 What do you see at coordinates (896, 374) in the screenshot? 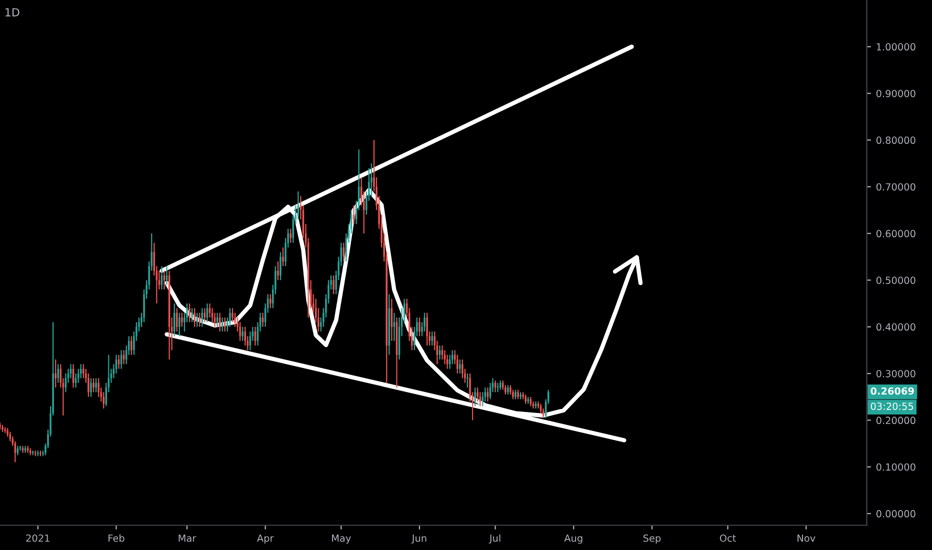
I see `y-tick-label: 0.30000` at bounding box center [896, 374].